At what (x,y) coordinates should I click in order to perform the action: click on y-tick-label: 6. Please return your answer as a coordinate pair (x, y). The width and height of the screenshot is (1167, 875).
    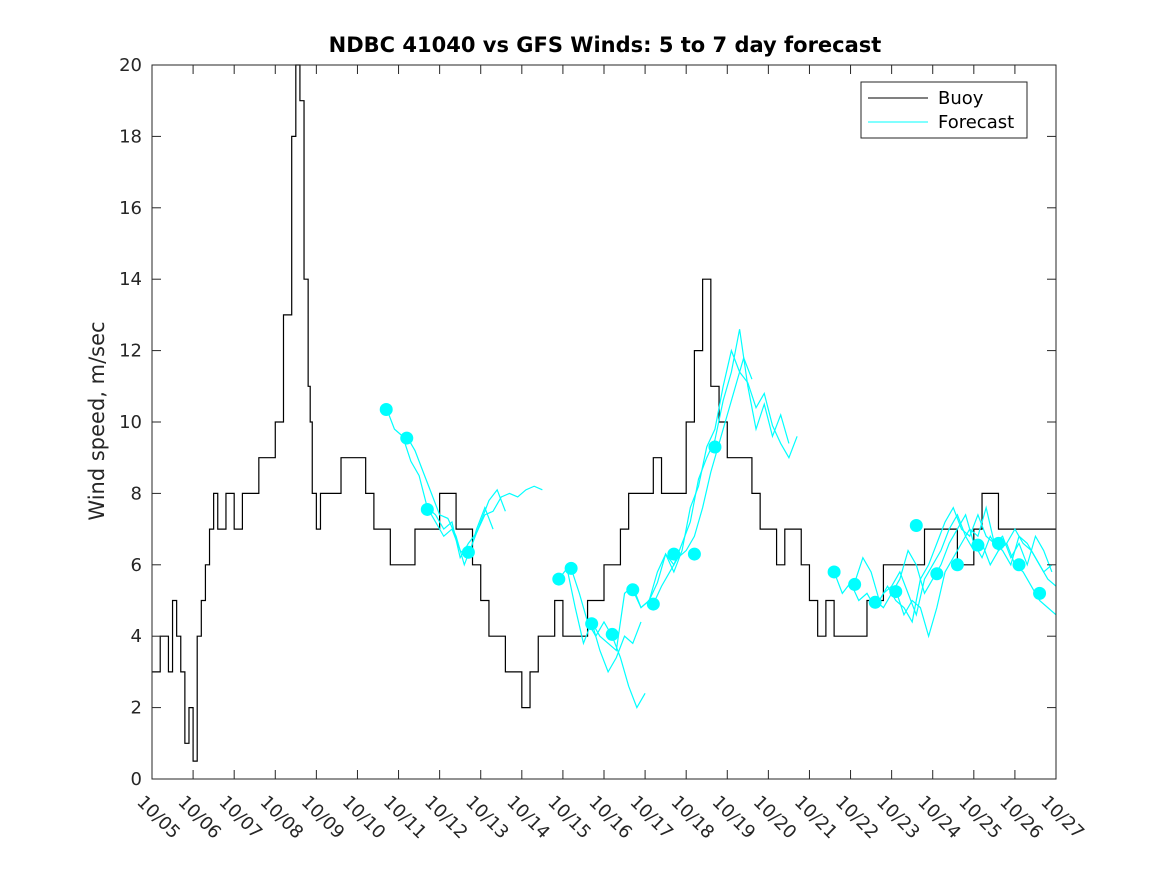
    Looking at the image, I should click on (136, 565).